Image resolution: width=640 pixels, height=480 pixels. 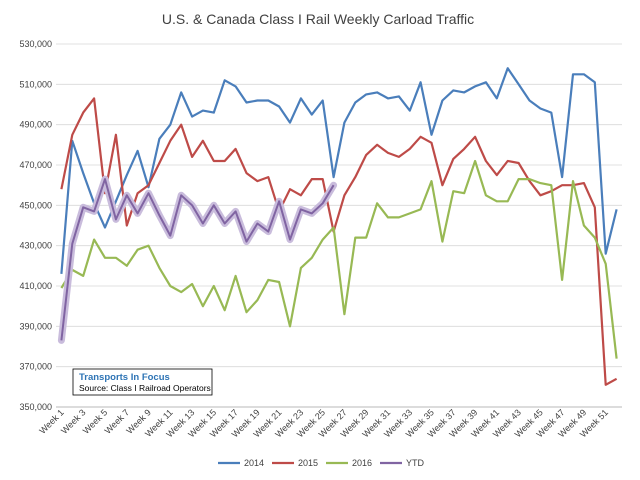 What do you see at coordinates (415, 463) in the screenshot?
I see `legend-label-ytd: YTD` at bounding box center [415, 463].